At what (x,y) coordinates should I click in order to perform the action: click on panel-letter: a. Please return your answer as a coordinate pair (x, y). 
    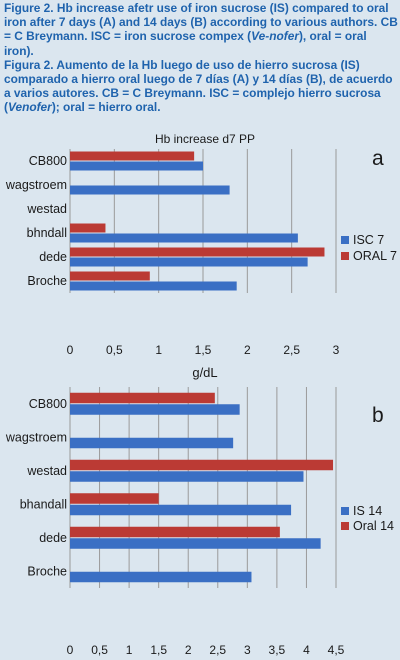
    Looking at the image, I should click on (378, 158).